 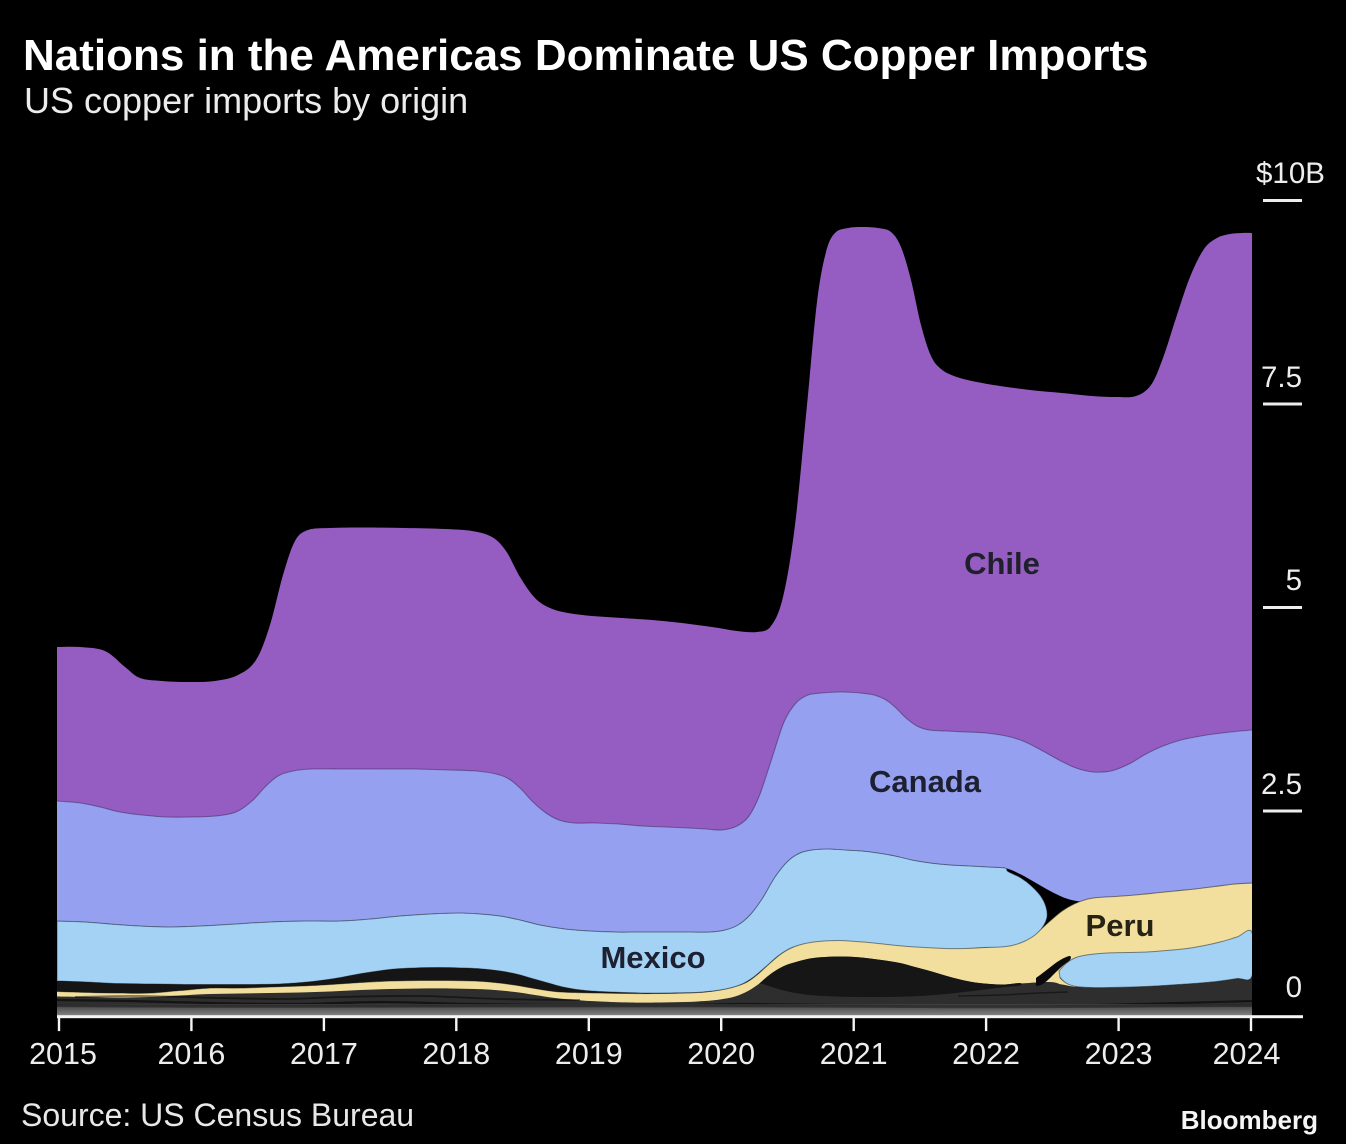 What do you see at coordinates (652, 957) in the screenshot?
I see `svg-text: Mexico` at bounding box center [652, 957].